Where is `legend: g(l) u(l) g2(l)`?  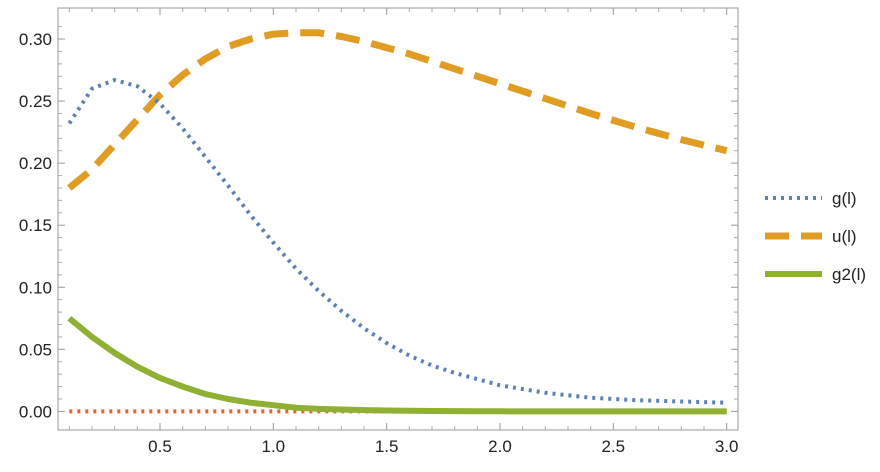 legend: g(l) u(l) g2(l) is located at coordinates (815, 236).